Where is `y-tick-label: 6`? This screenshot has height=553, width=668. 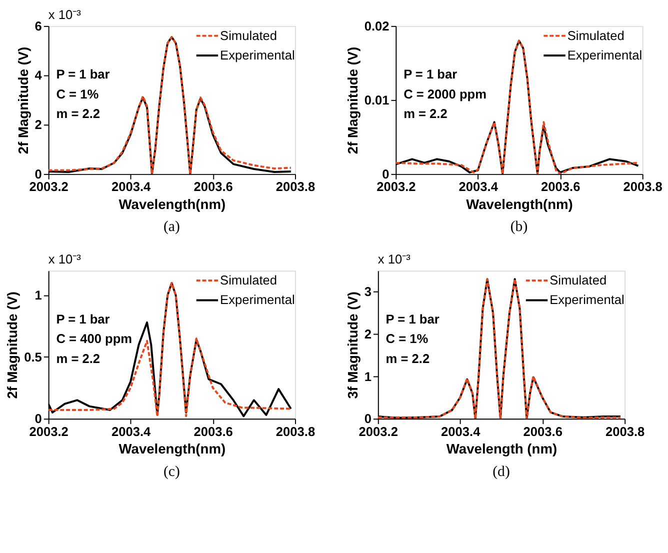
y-tick-label: 6 is located at coordinates (38, 26).